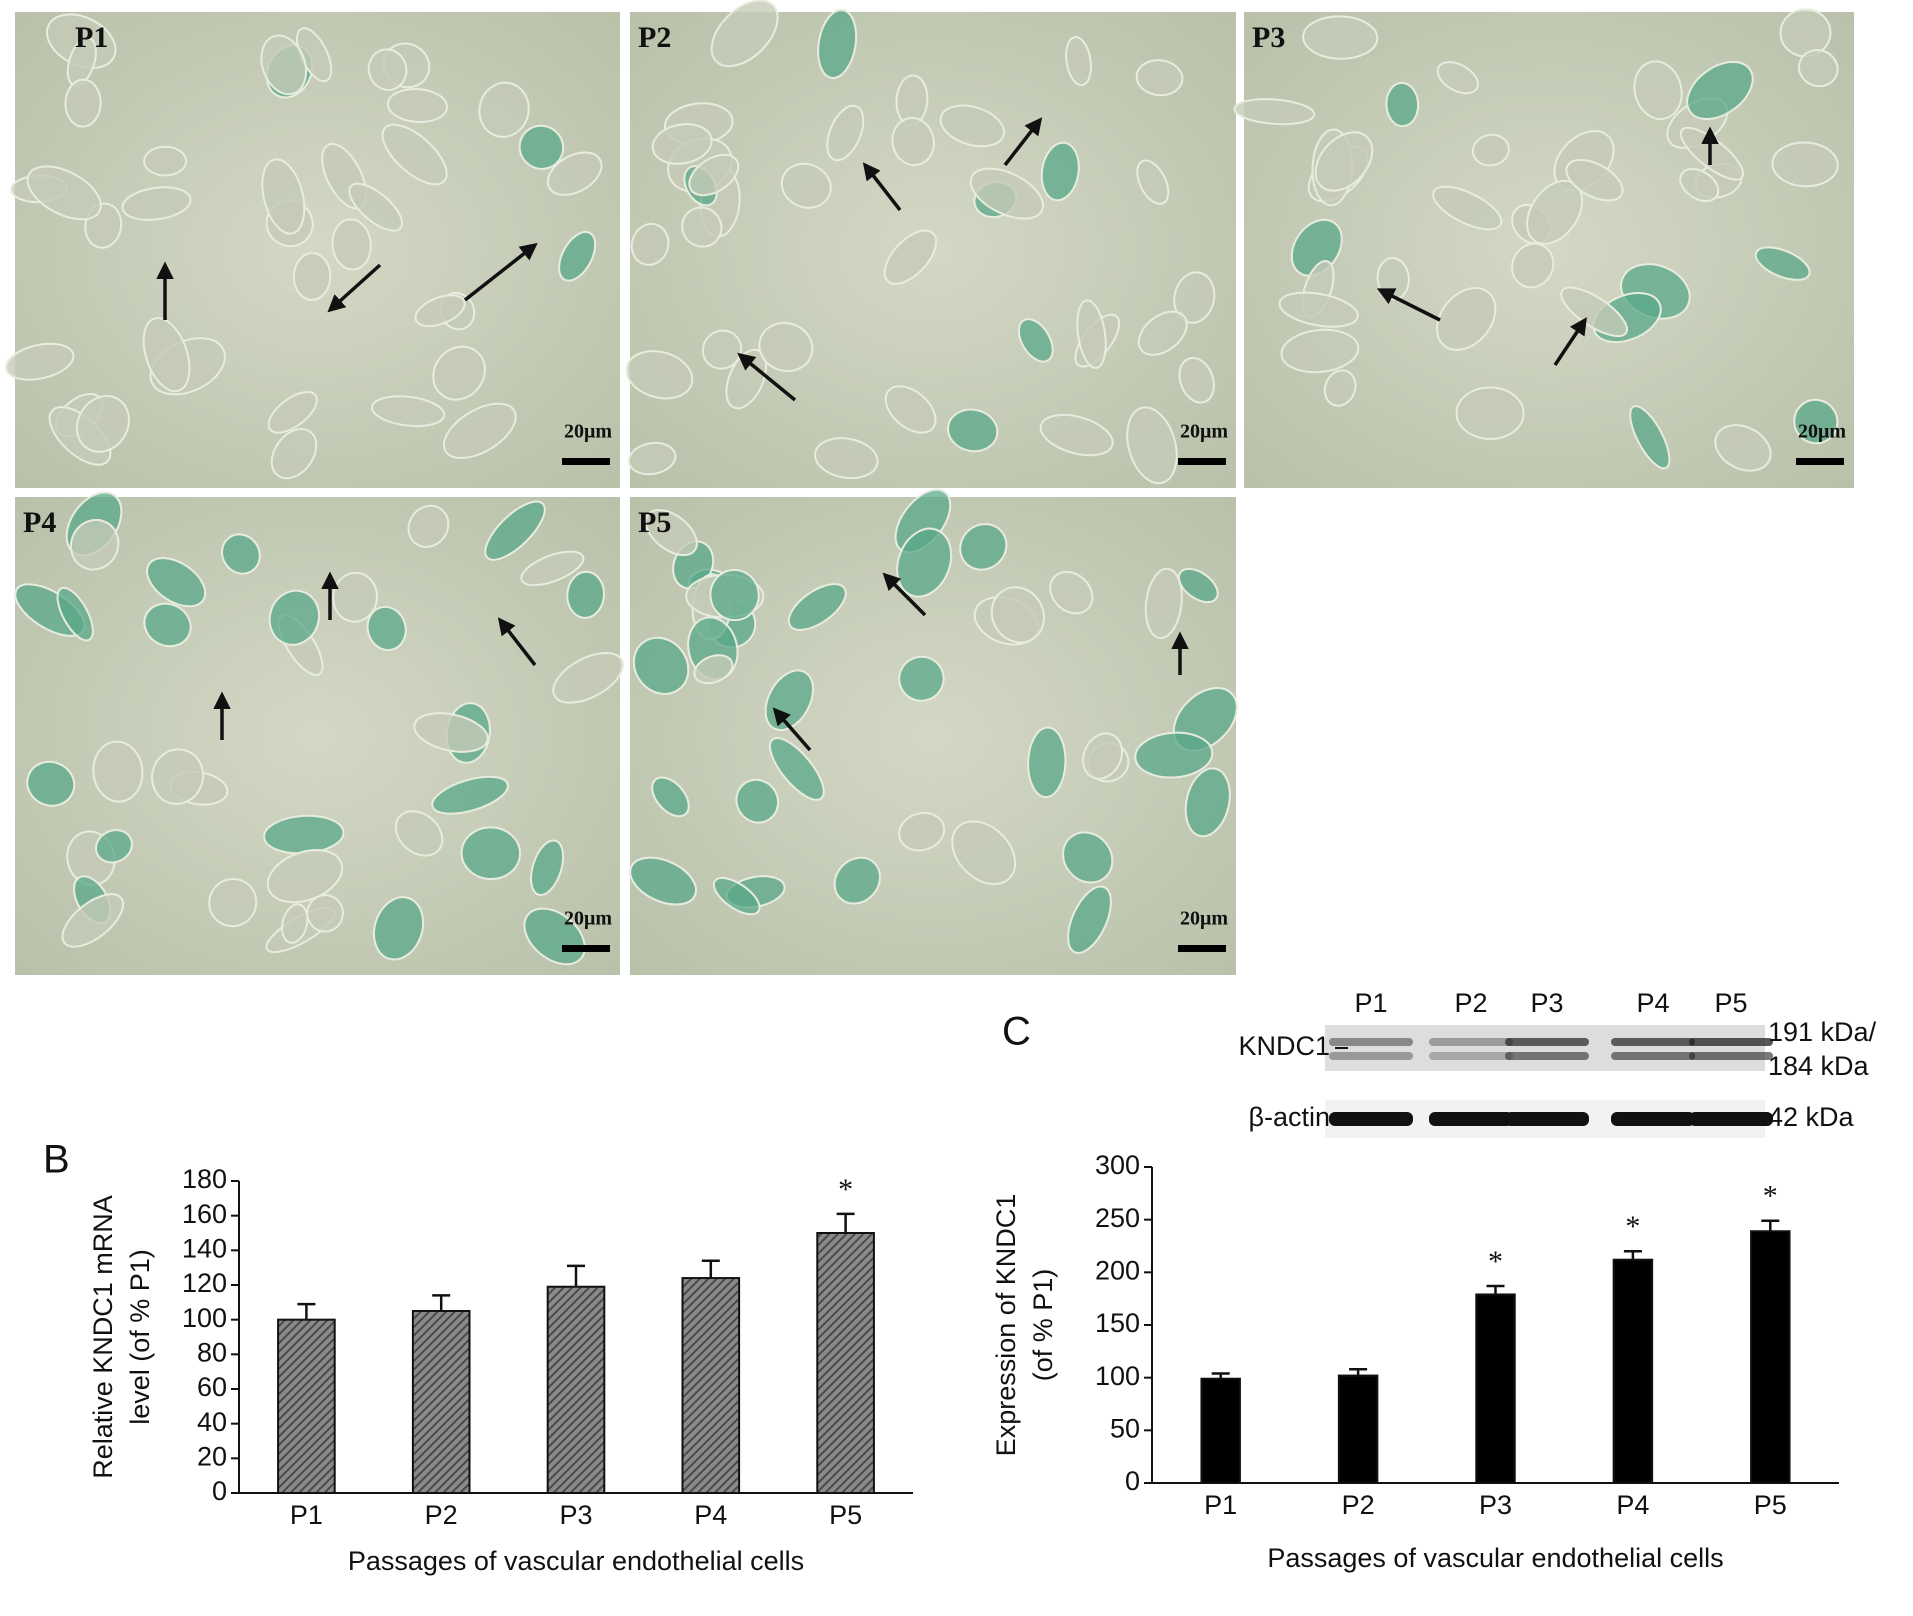 The width and height of the screenshot is (1913, 1616). I want to click on y-axis-label: (of % P1), so click(1043, 1325).